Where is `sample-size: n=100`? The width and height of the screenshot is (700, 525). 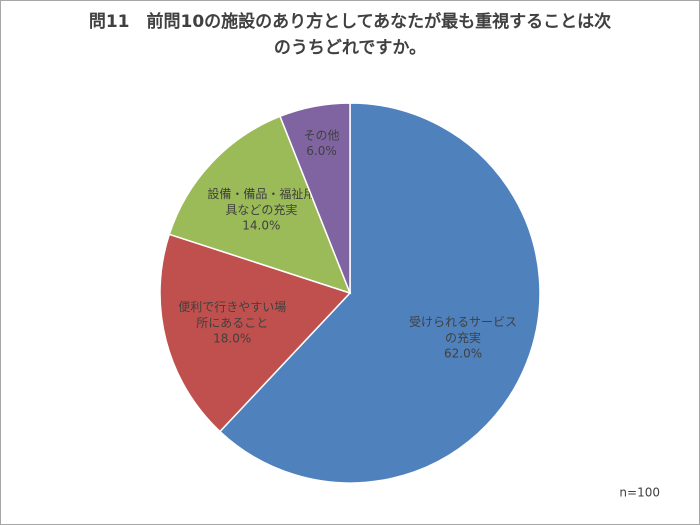
sample-size: n=100 is located at coordinates (639, 493).